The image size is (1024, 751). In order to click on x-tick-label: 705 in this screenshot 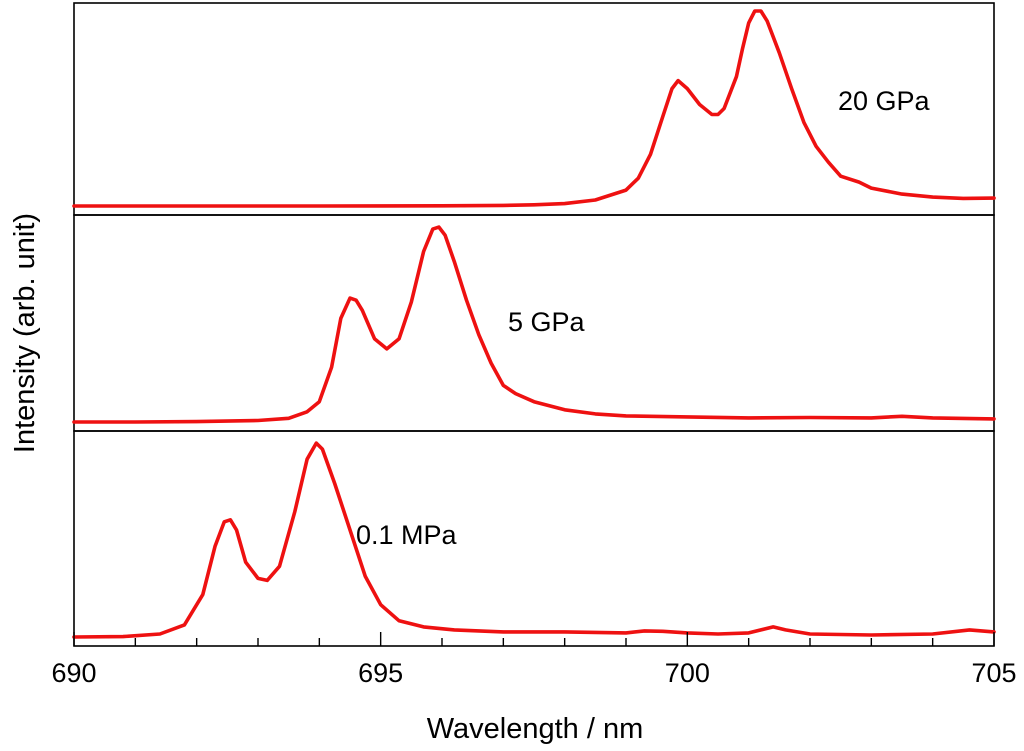, I will do `click(993, 673)`.